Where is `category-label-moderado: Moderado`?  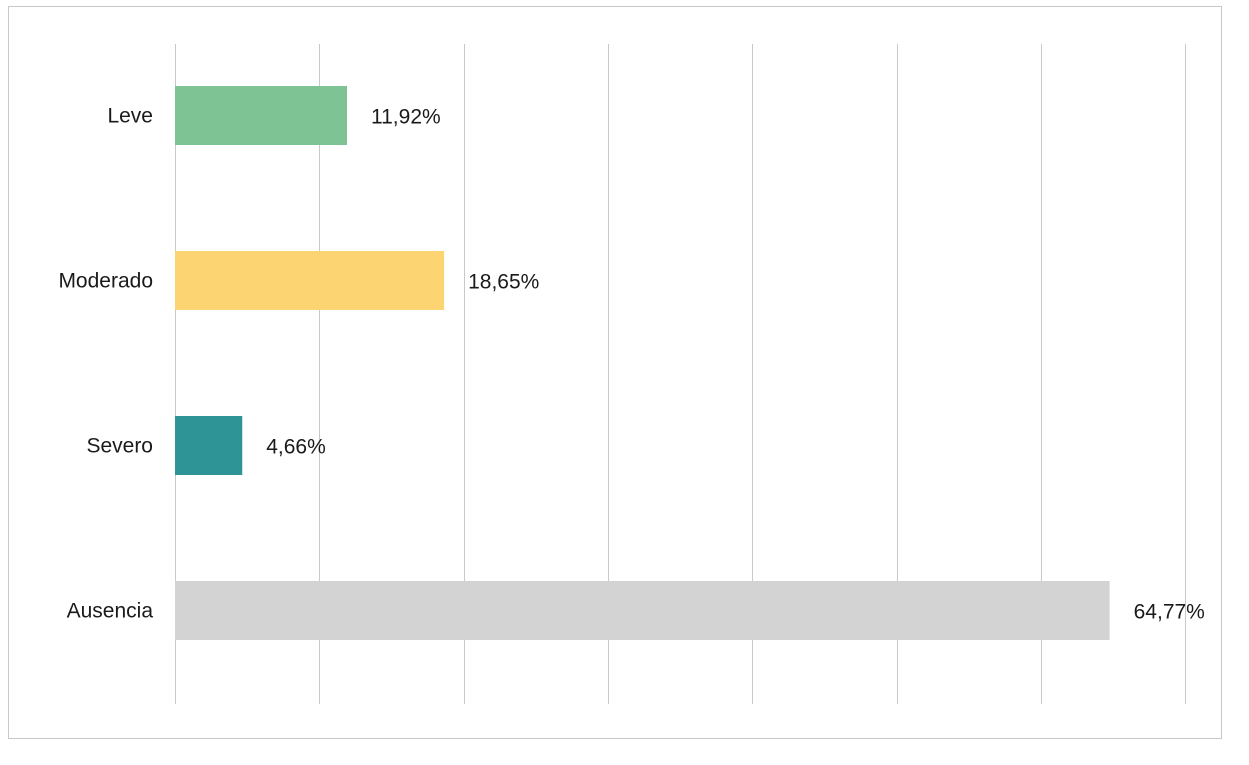 category-label-moderado: Moderado is located at coordinates (105, 281).